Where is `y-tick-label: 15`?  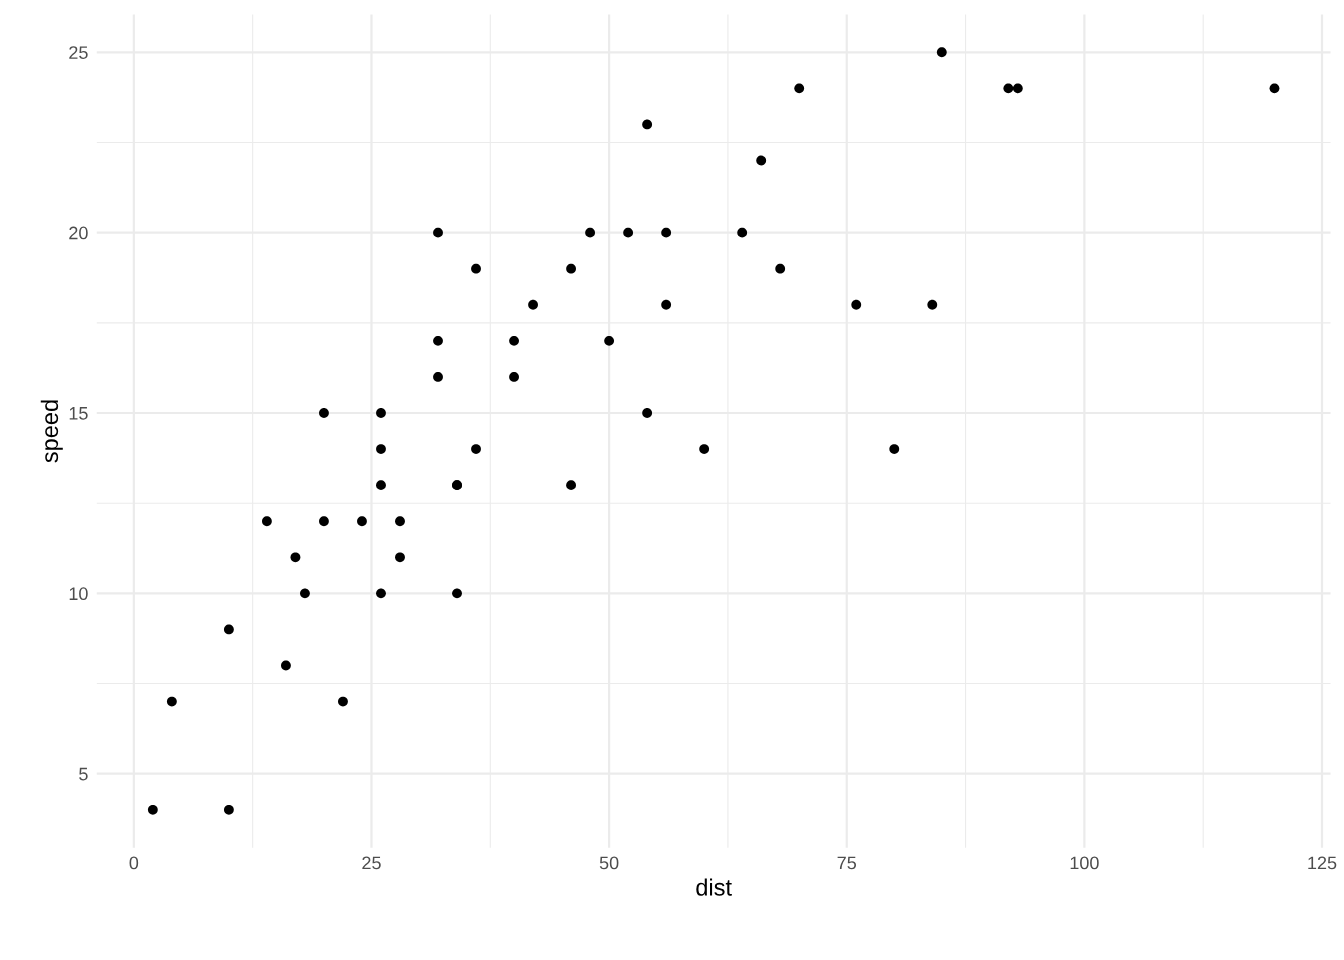 y-tick-label: 15 is located at coordinates (78, 413).